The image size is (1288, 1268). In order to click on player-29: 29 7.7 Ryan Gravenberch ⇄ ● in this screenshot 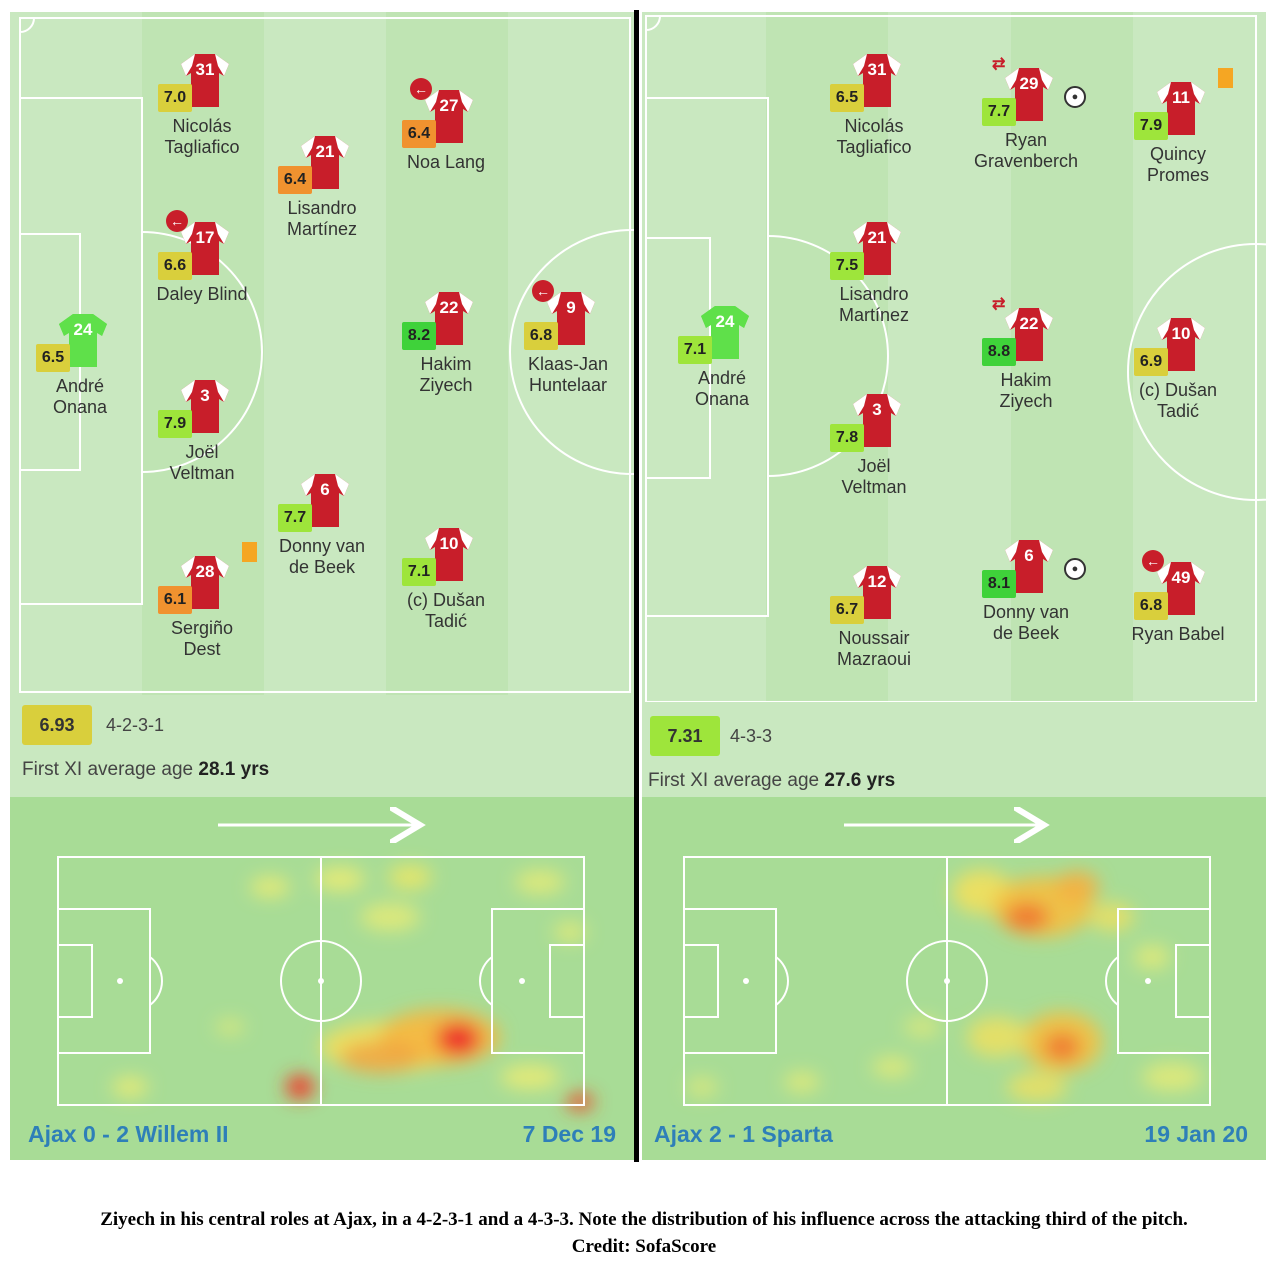, I will do `click(1026, 131)`.